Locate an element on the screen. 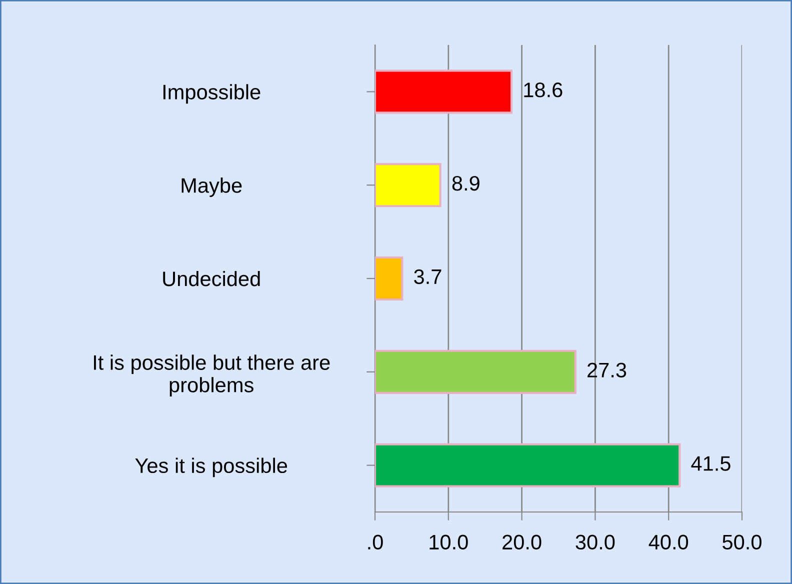  x-tick-label: 20.0 is located at coordinates (522, 542).